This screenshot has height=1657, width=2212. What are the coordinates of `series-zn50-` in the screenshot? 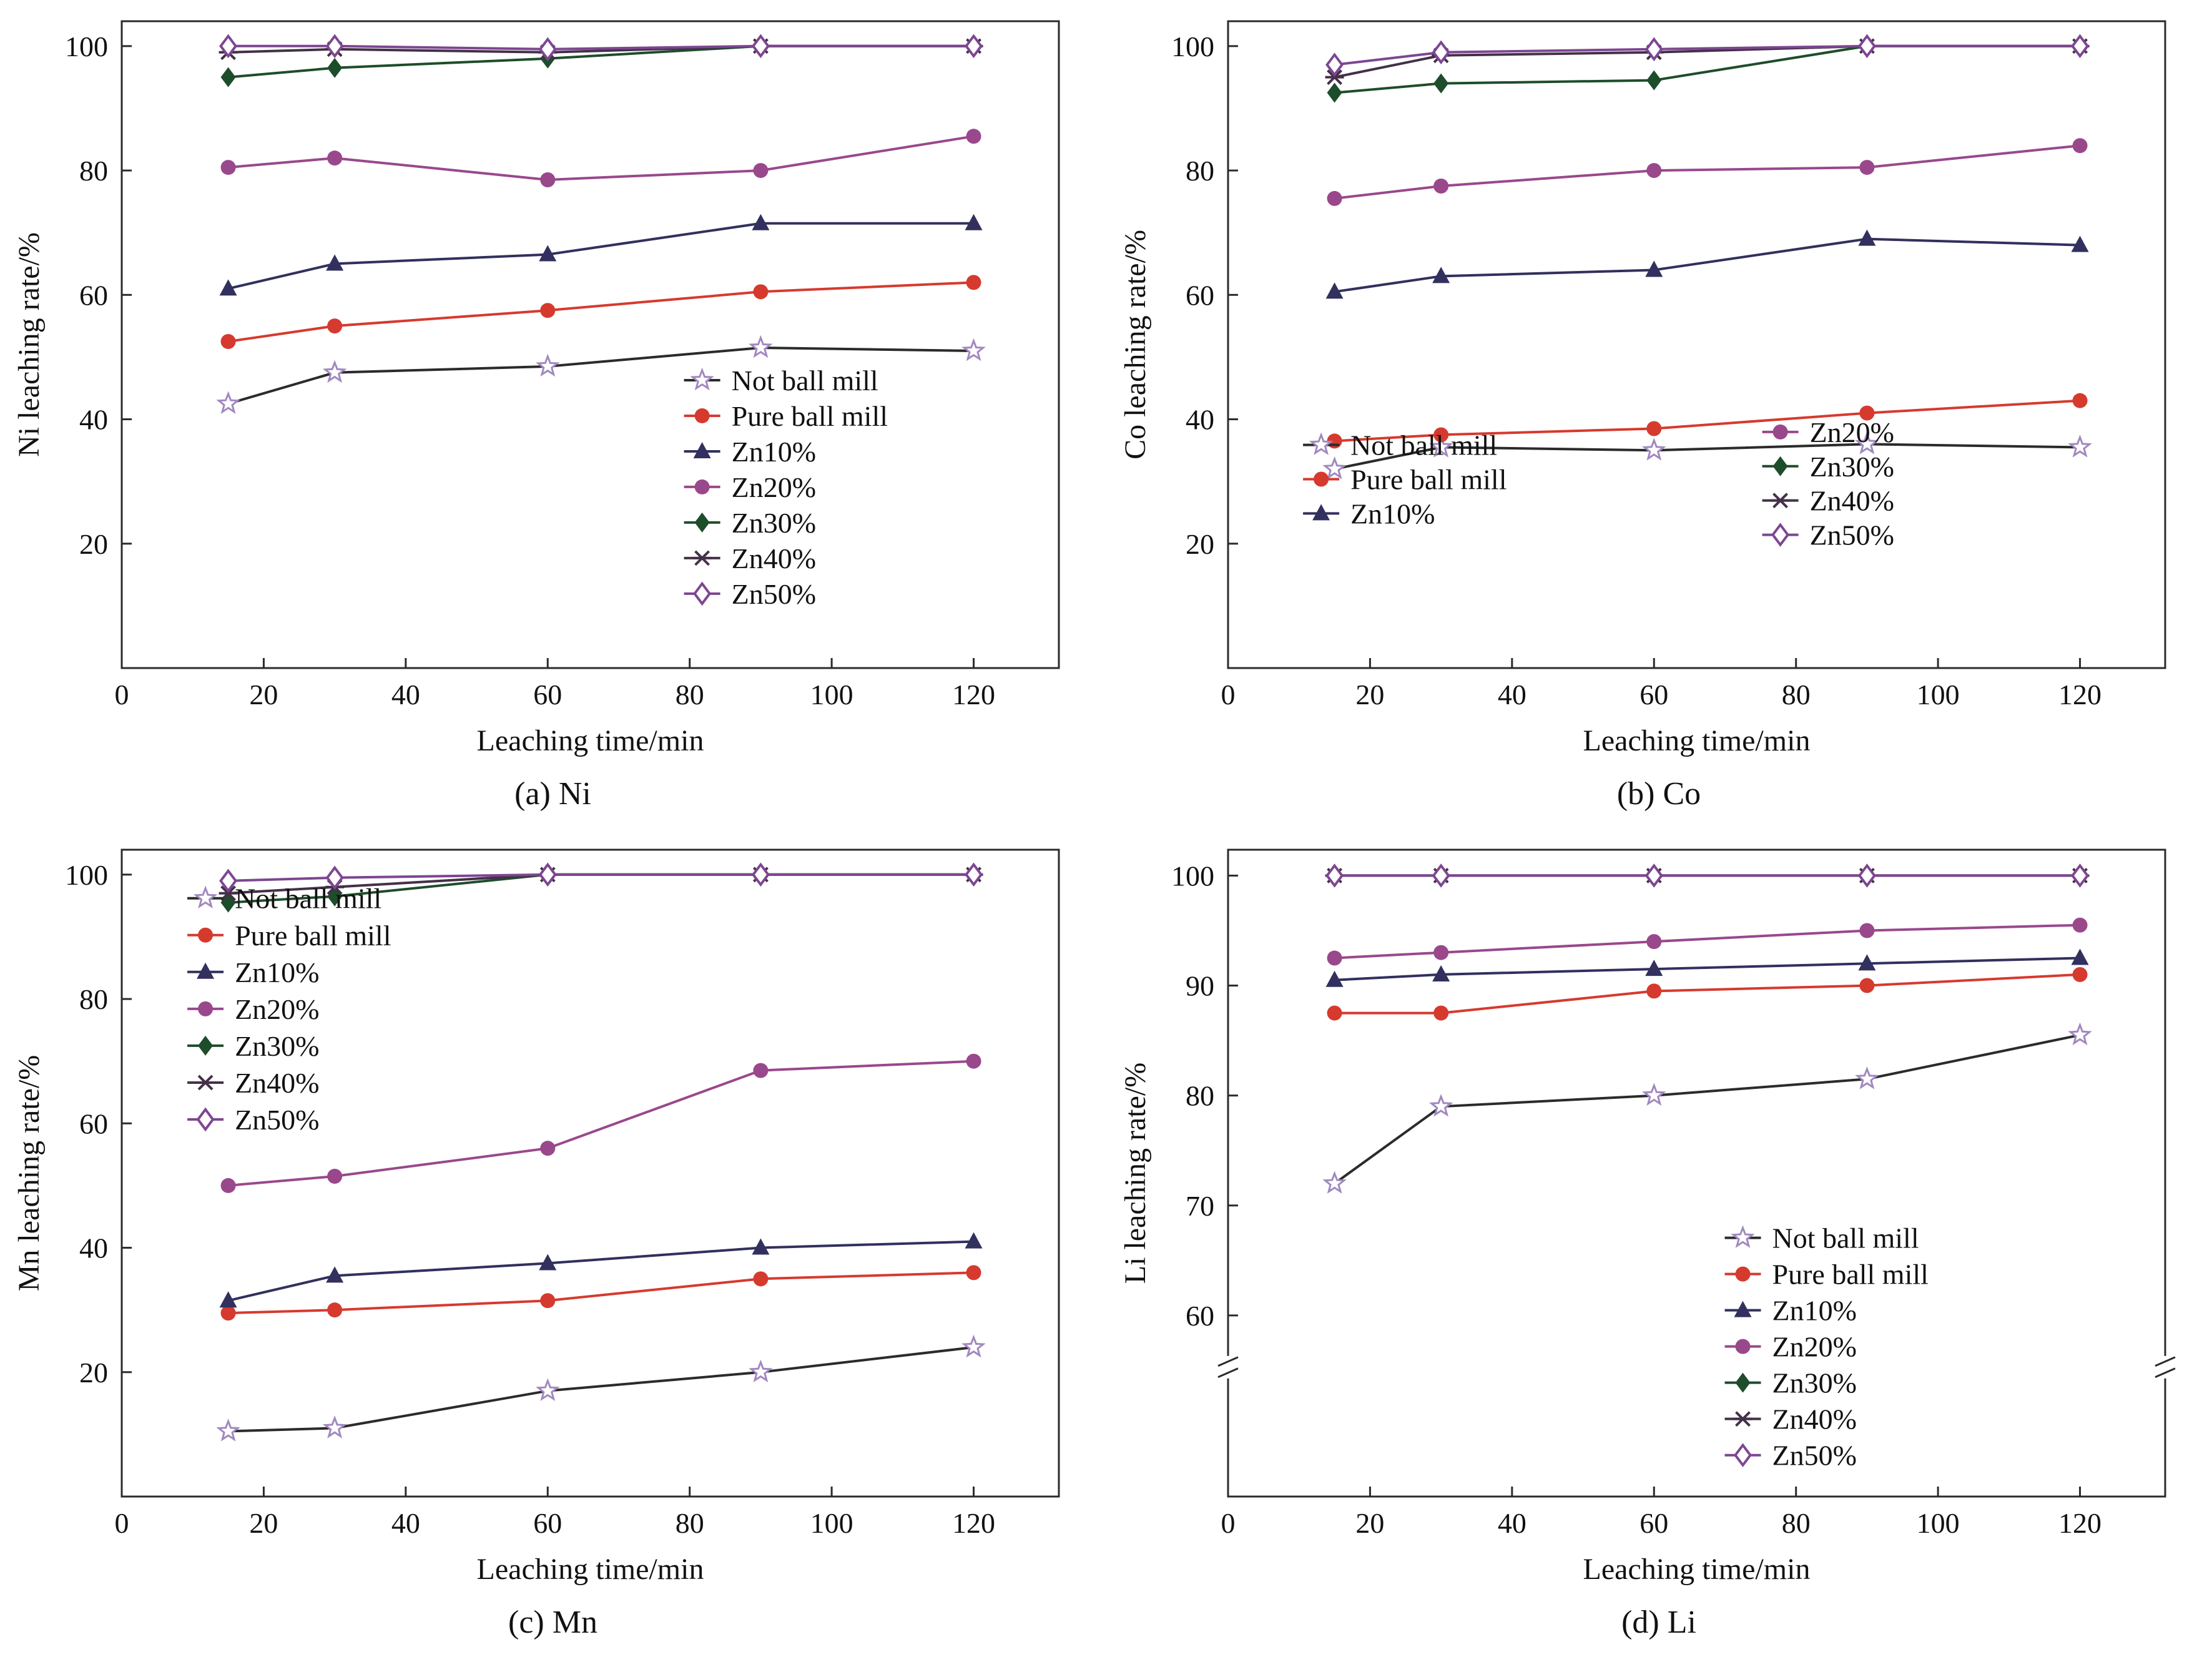 It's located at (1707, 875).